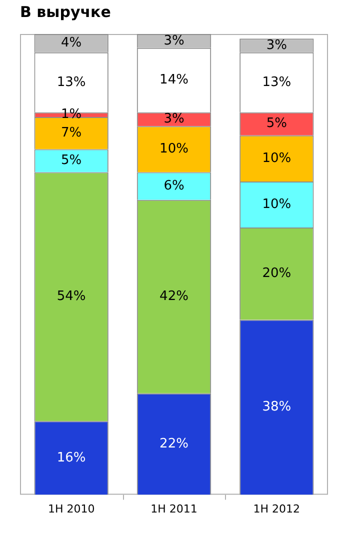  What do you see at coordinates (174, 80) in the screenshot?
I see `data-label: 14%` at bounding box center [174, 80].